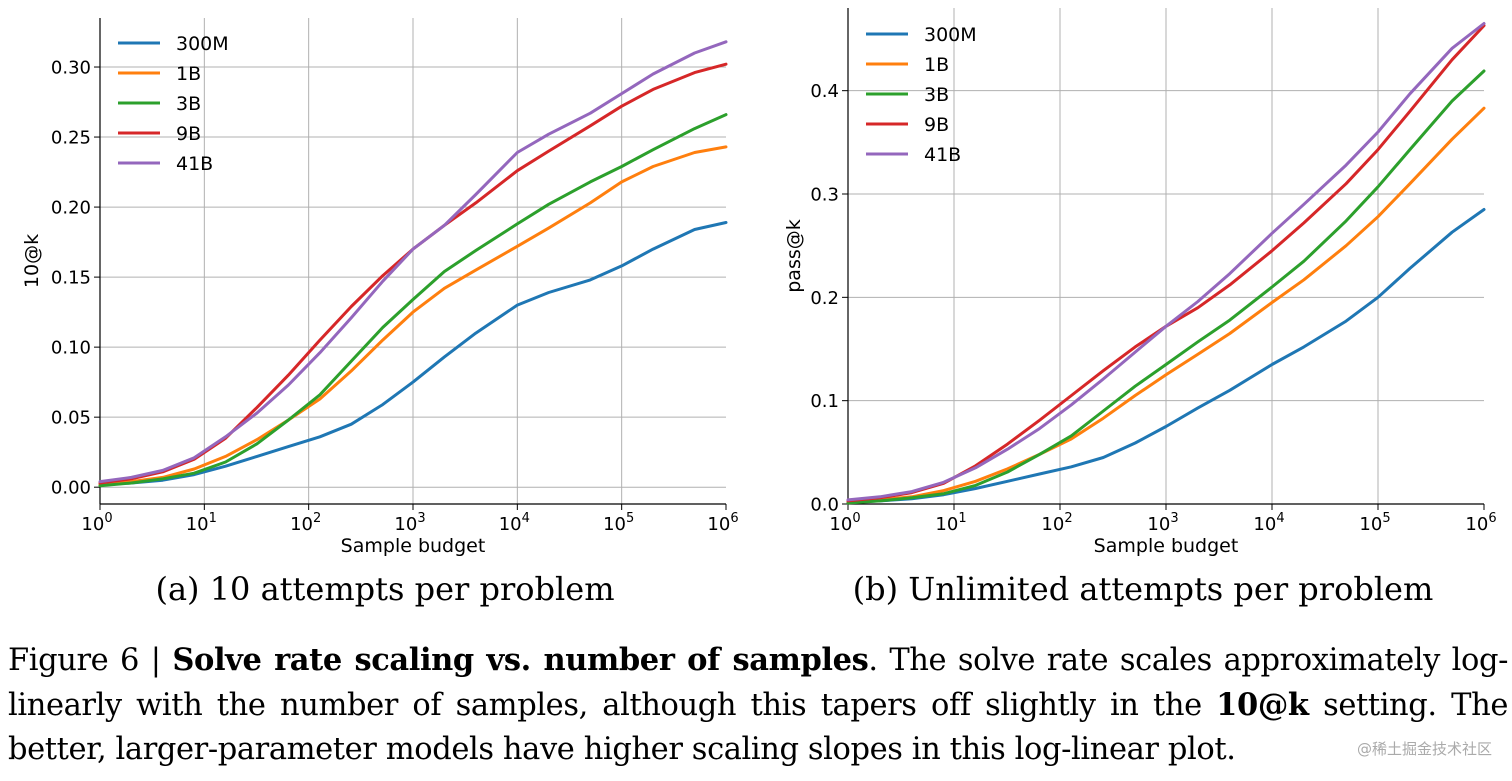 The width and height of the screenshot is (1512, 781). Describe the element at coordinates (90, 660) in the screenshot. I see `caption-prefix: Figure 6 |` at that location.